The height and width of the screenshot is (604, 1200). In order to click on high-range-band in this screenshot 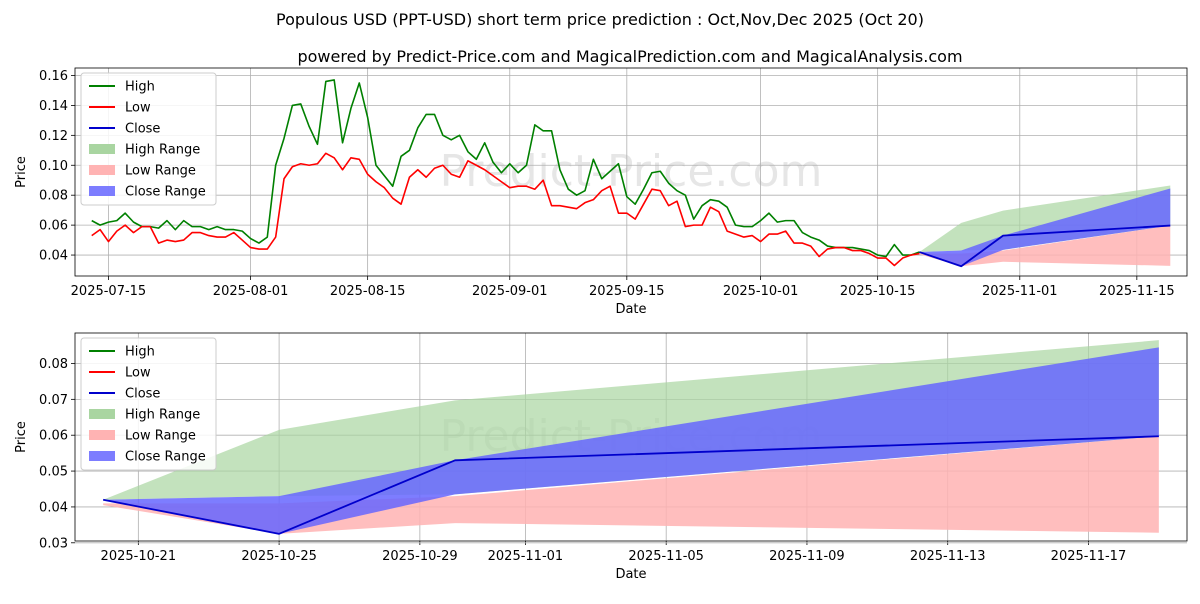, I will do `click(1045, 219)`.